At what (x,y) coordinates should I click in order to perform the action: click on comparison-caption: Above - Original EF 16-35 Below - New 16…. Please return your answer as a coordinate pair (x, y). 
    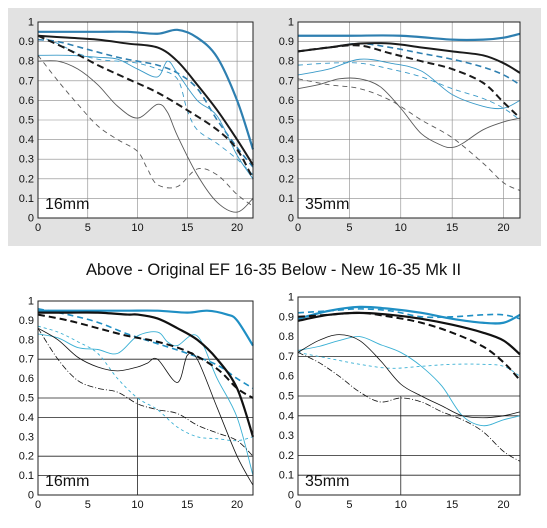
    Looking at the image, I should click on (273, 270).